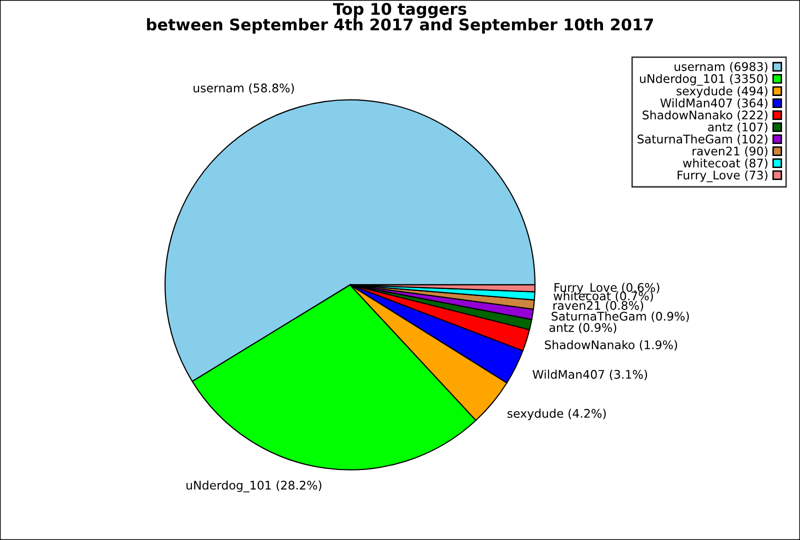 The height and width of the screenshot is (540, 800). Describe the element at coordinates (598, 306) in the screenshot. I see `data-label: raven21 (0.8%)` at that location.